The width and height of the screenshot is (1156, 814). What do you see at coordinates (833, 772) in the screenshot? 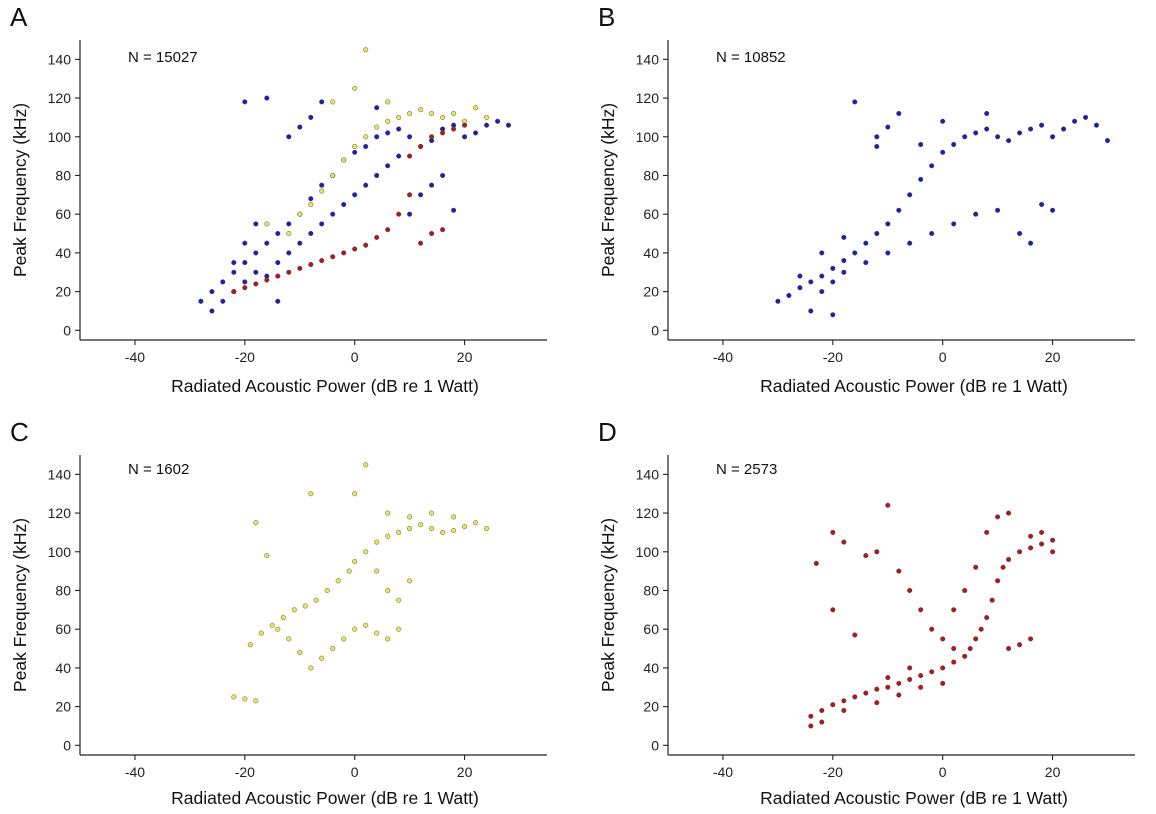
I see `x-tick-label: -20` at bounding box center [833, 772].